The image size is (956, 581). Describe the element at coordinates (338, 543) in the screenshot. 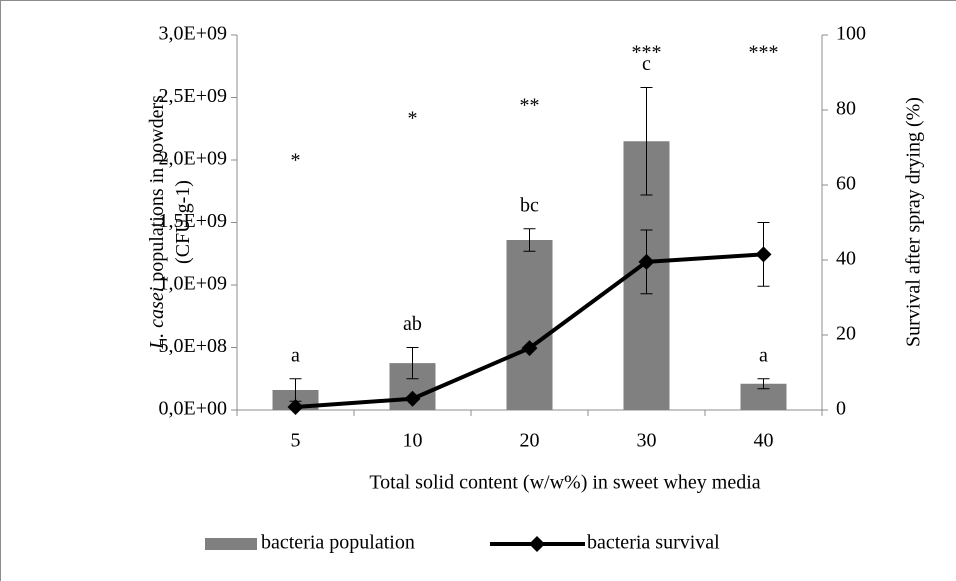

I see `legend-label: bacteria population` at that location.